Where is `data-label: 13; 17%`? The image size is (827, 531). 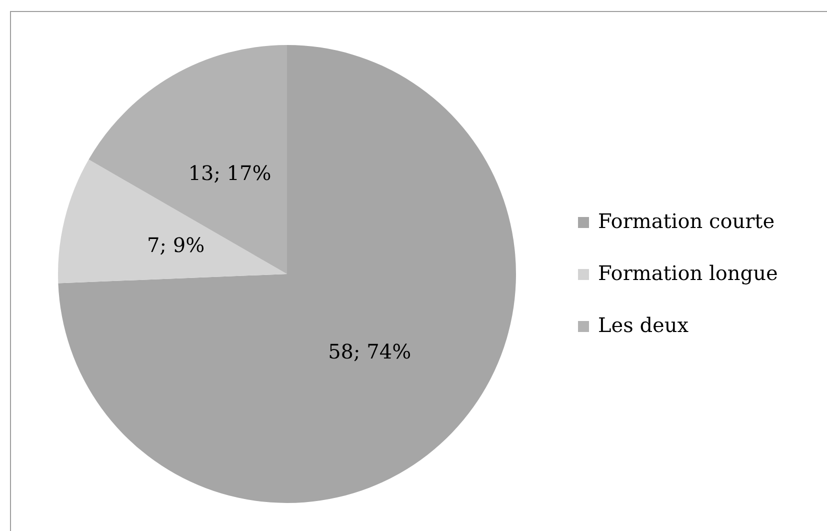 data-label: 13; 17% is located at coordinates (230, 173).